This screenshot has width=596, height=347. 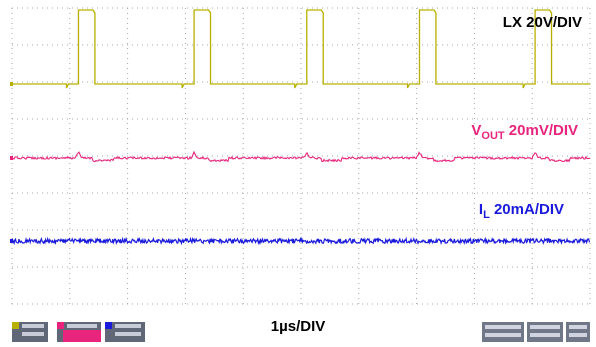 I want to click on il-label-rest: 20mA/DIV, so click(x=527, y=209).